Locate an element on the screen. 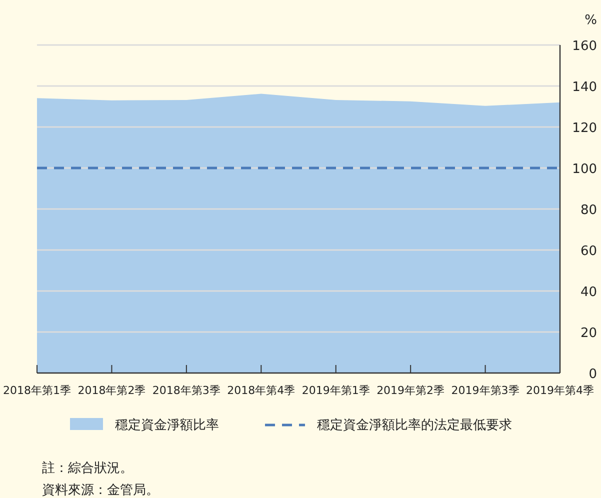  y-tick-label: 40 is located at coordinates (588, 292).